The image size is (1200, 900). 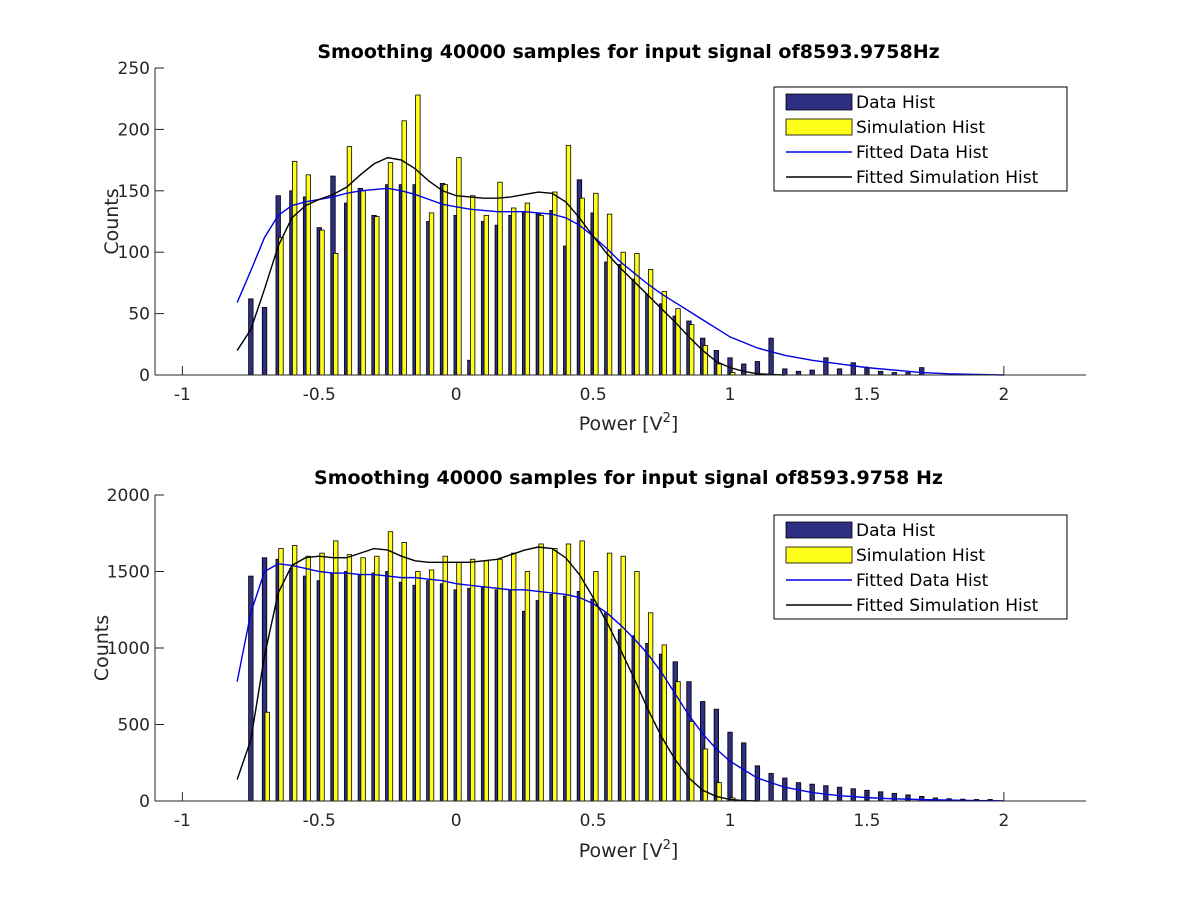 I want to click on fitted-data-line, so click(x=620, y=281).